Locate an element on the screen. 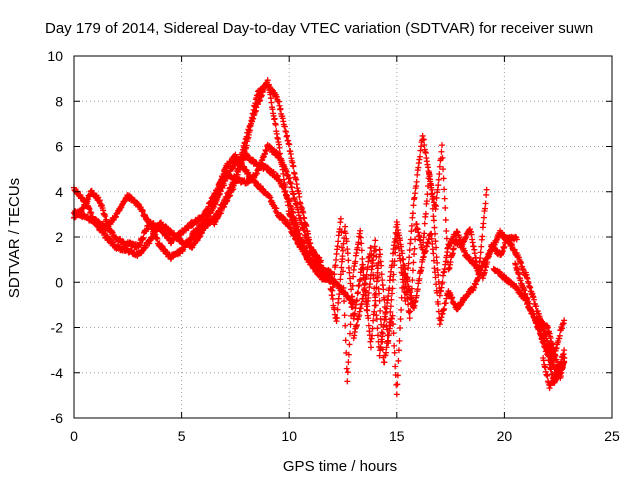 The height and width of the screenshot is (480, 640). y-tick-label: -2 is located at coordinates (57, 328).